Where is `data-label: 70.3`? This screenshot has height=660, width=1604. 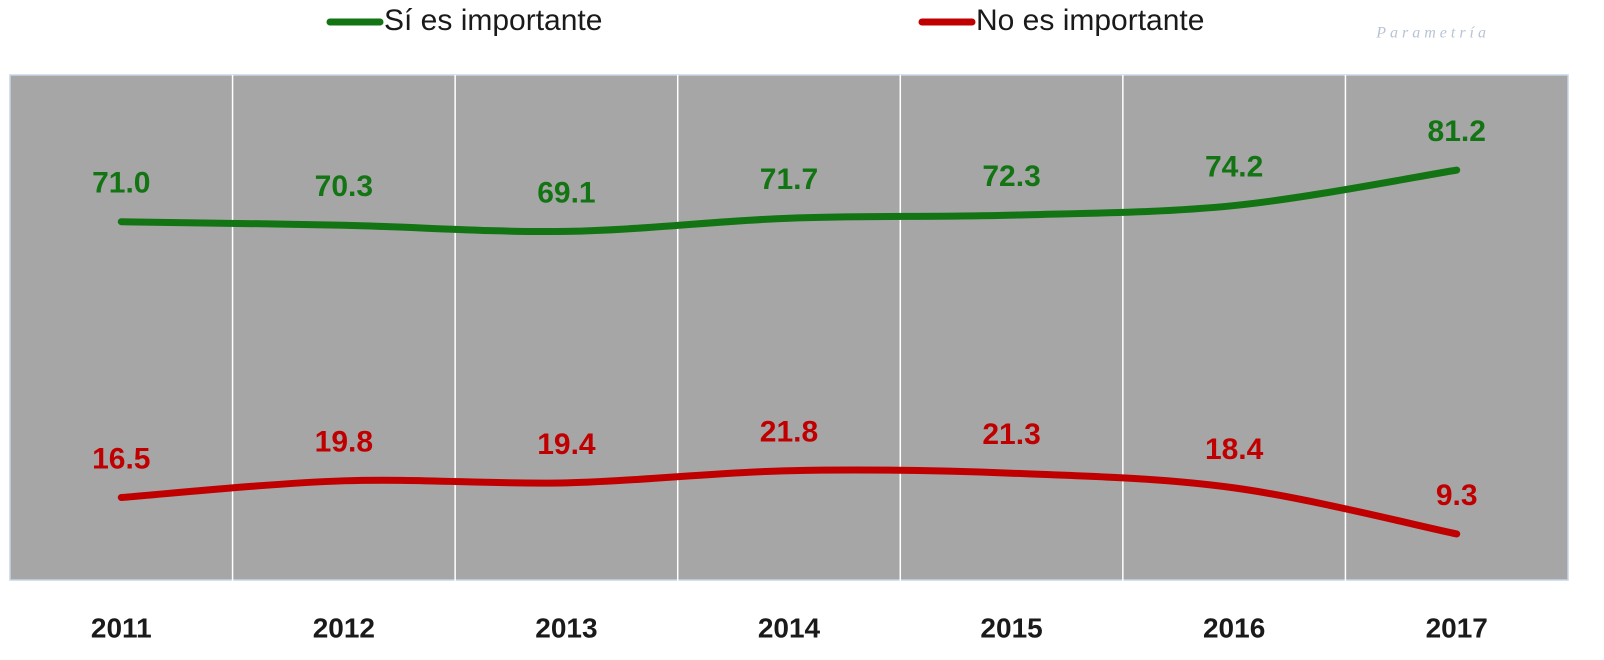
data-label: 70.3 is located at coordinates (344, 186).